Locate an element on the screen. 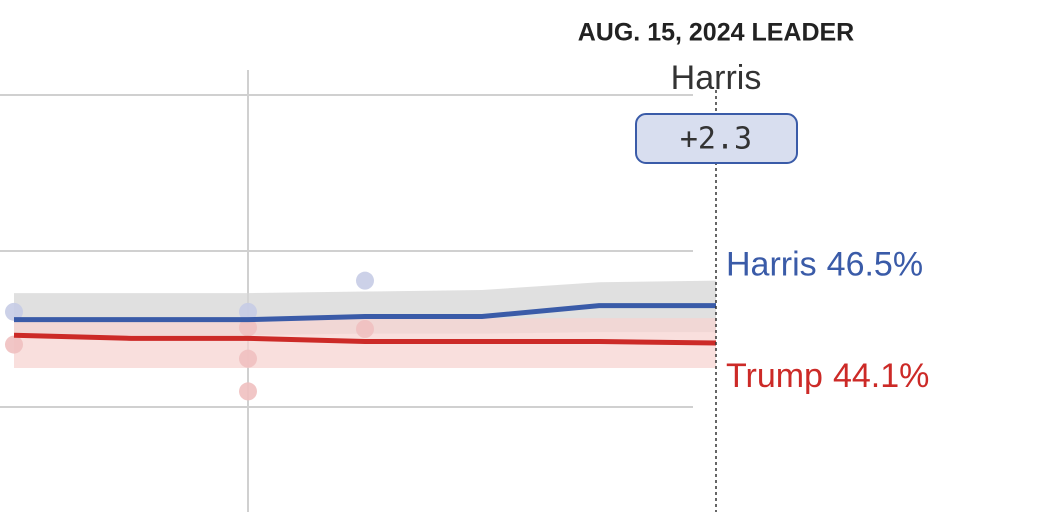 This screenshot has height=512, width=1050. series-label: Harris 46.5% is located at coordinates (824, 265).